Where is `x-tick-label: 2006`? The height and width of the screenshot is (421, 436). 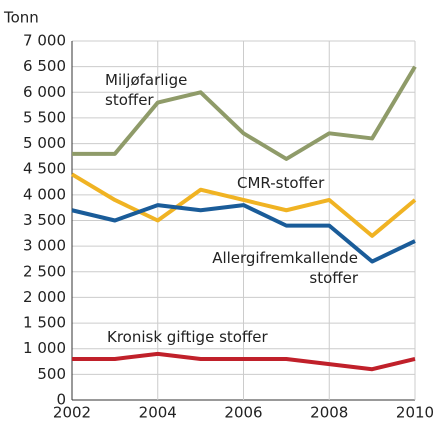
x-tick-label: 2006 is located at coordinates (243, 412).